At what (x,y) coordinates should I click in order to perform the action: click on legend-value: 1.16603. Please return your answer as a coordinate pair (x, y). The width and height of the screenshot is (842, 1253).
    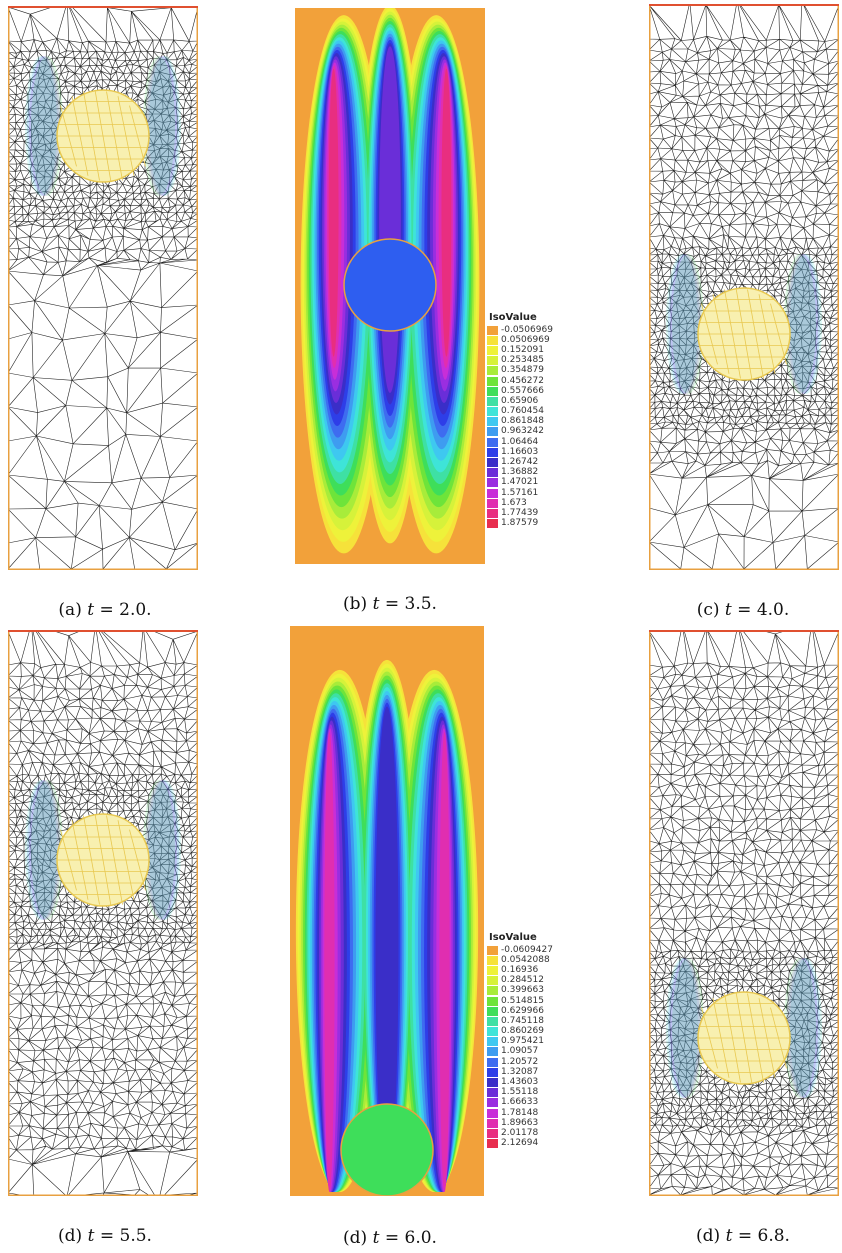
    Looking at the image, I should click on (520, 451).